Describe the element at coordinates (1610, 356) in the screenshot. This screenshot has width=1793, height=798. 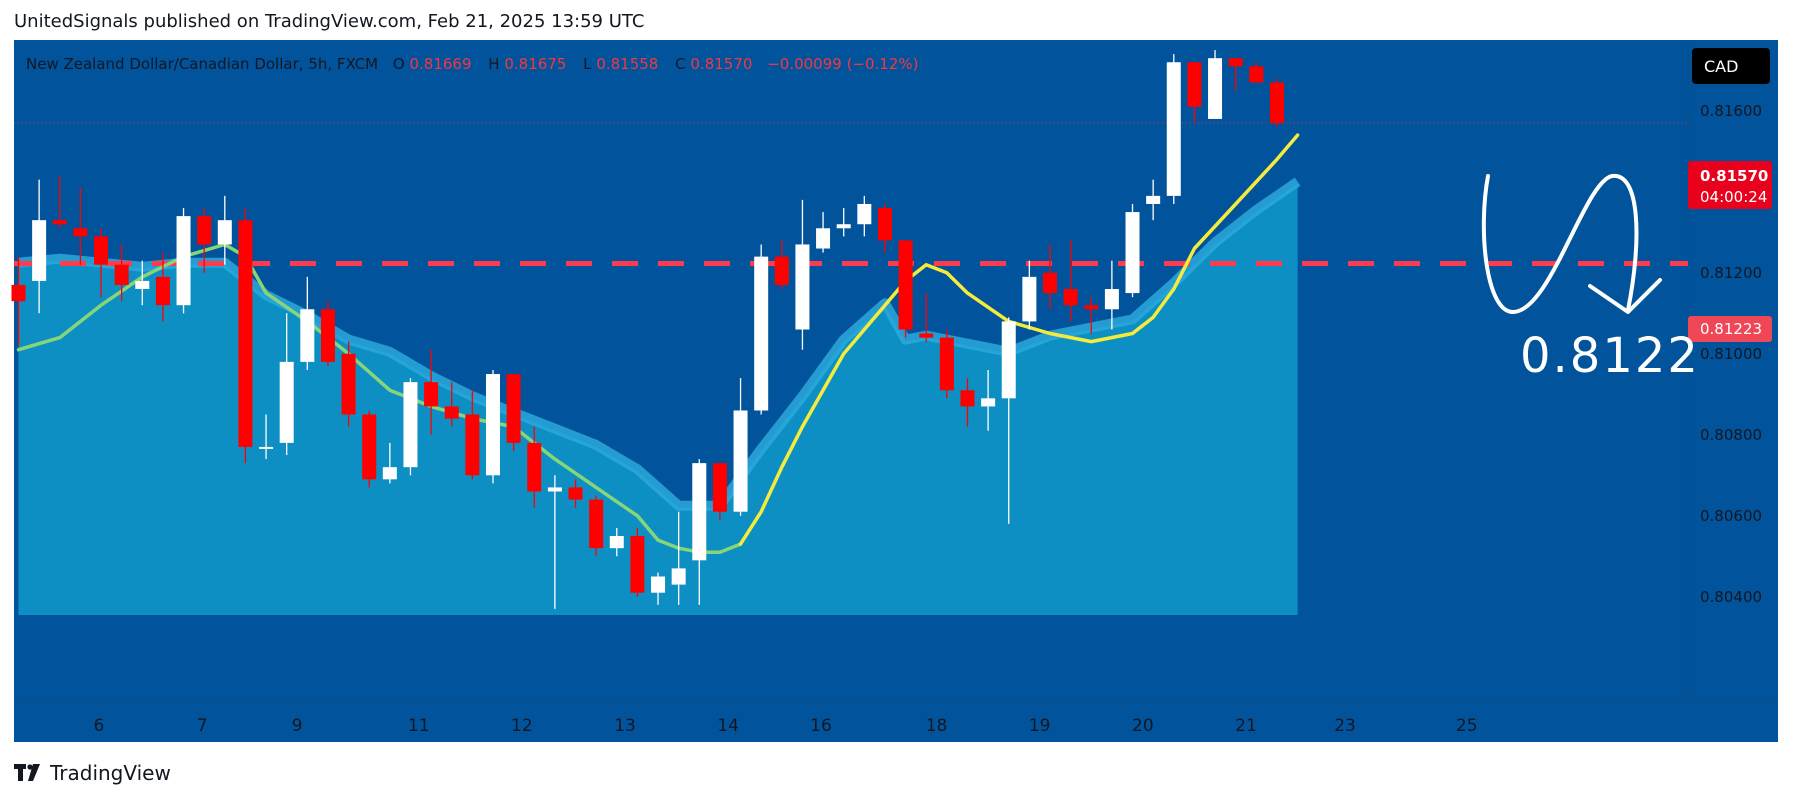
I see `target-annotation: 0.8122` at that location.